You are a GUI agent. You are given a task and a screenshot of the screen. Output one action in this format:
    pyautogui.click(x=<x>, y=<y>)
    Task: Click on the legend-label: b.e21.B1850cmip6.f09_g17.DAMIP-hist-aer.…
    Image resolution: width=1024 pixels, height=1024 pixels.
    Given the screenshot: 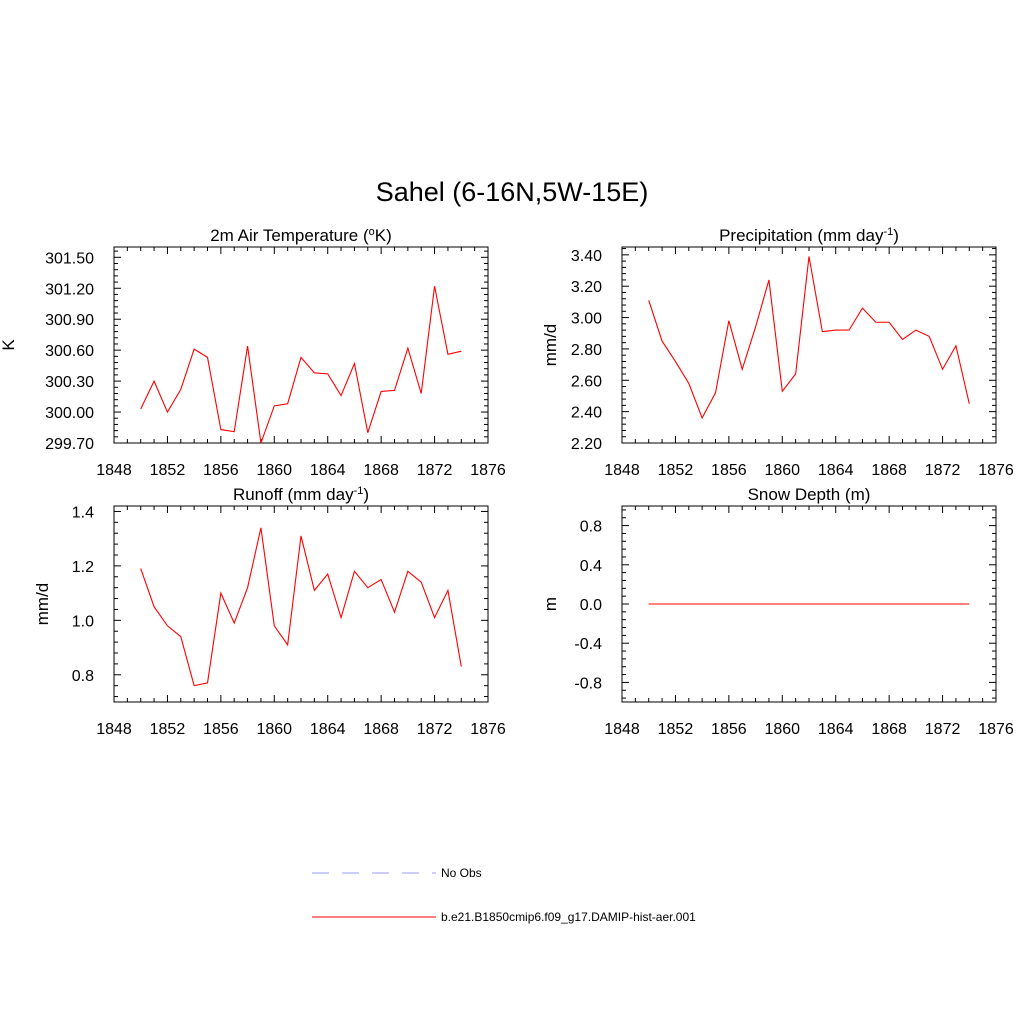 What is the action you would take?
    pyautogui.click(x=568, y=917)
    